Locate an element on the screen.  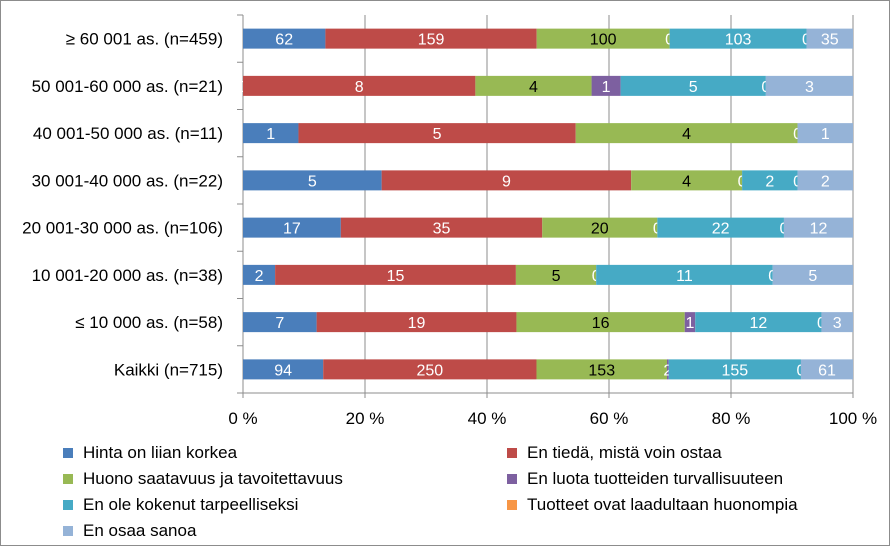
data-label: 61 is located at coordinates (827, 370).